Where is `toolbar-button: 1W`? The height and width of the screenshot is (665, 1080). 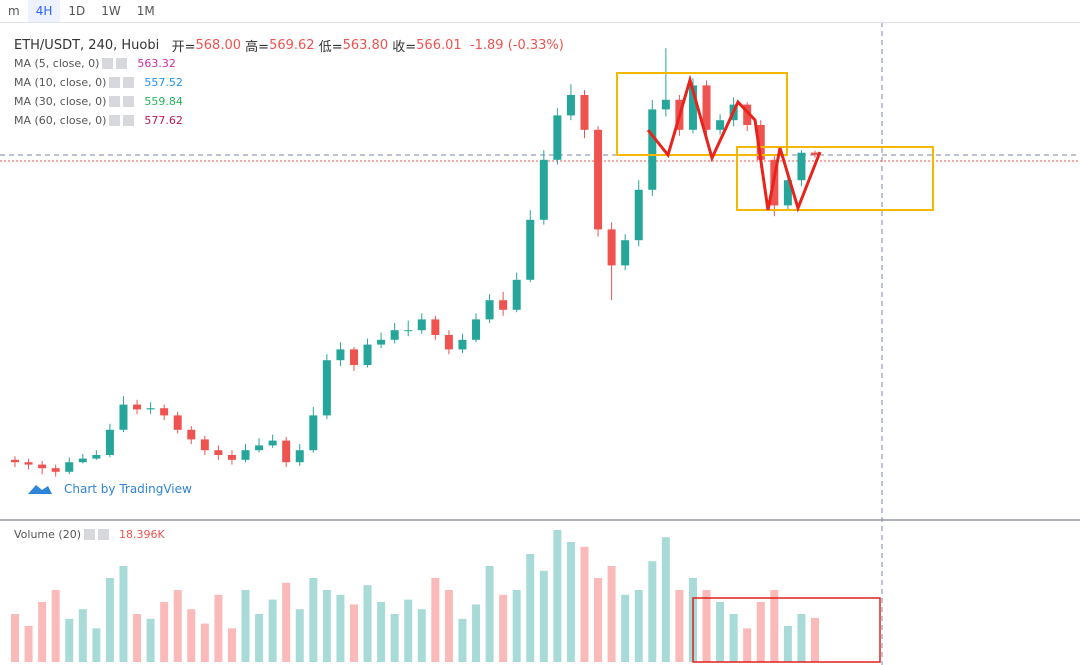 toolbar-button: 1W is located at coordinates (111, 11).